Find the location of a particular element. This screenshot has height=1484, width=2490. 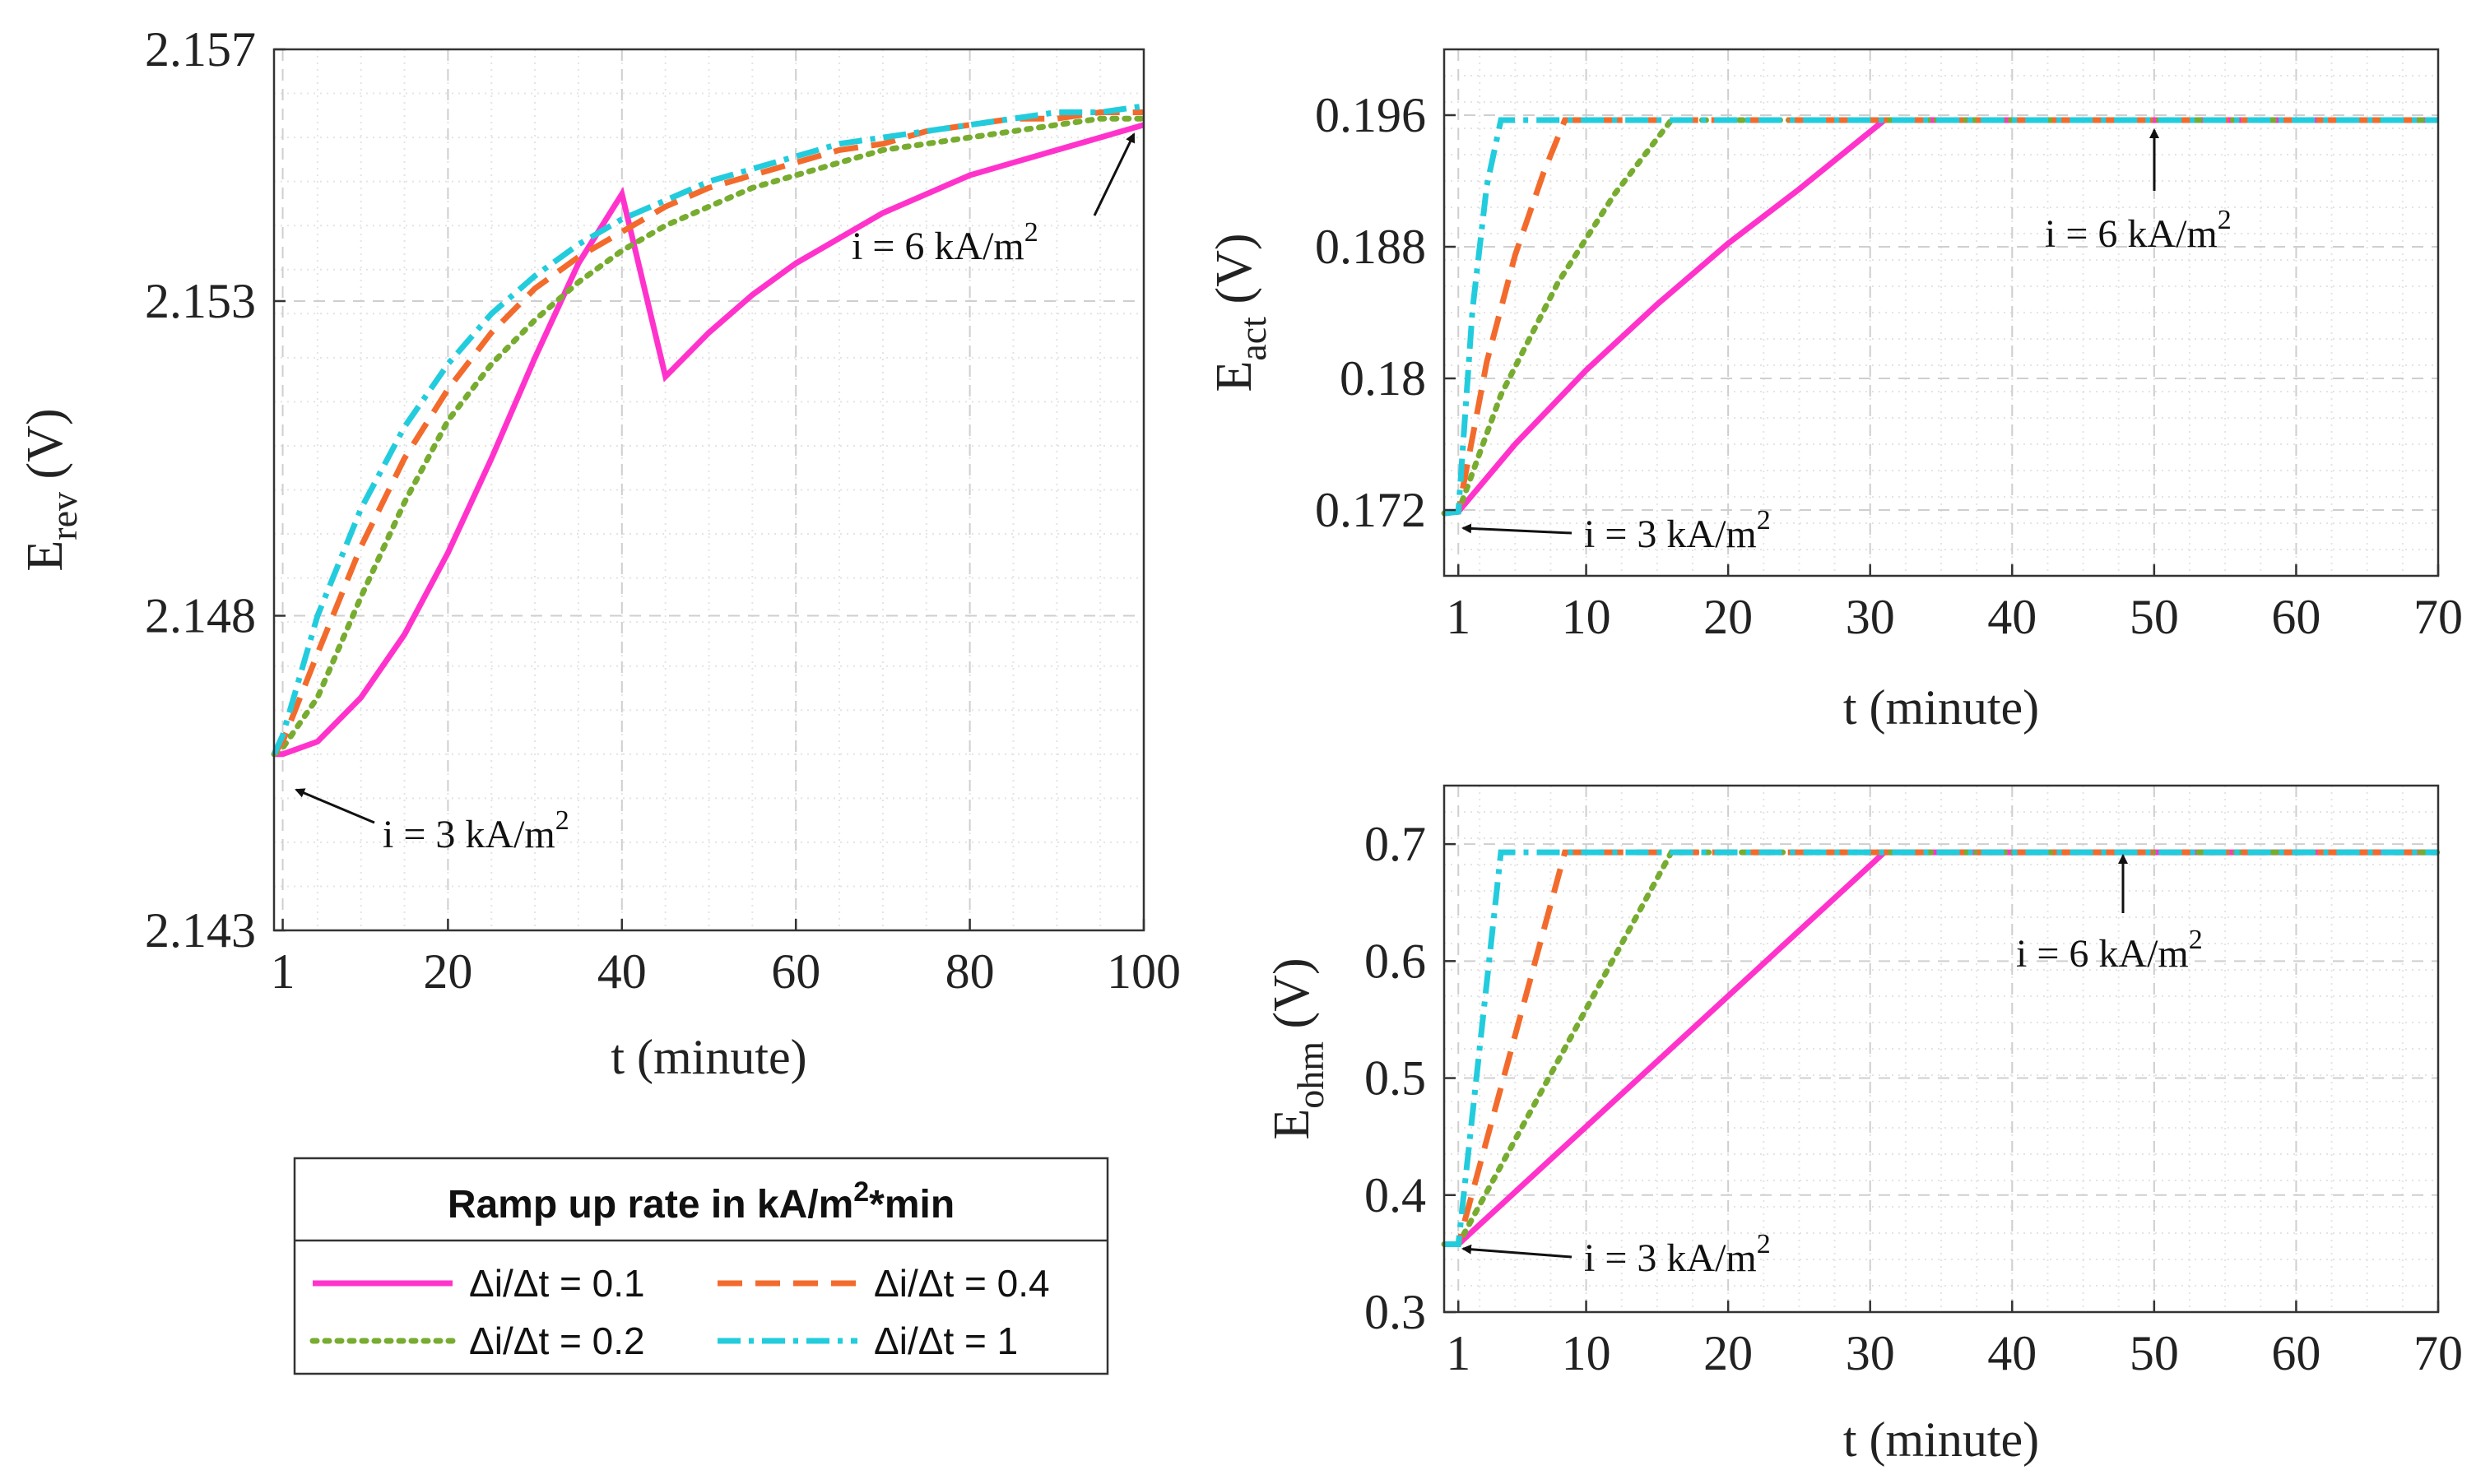

y-axis-label: Eohm (V) is located at coordinates (1297, 1048).